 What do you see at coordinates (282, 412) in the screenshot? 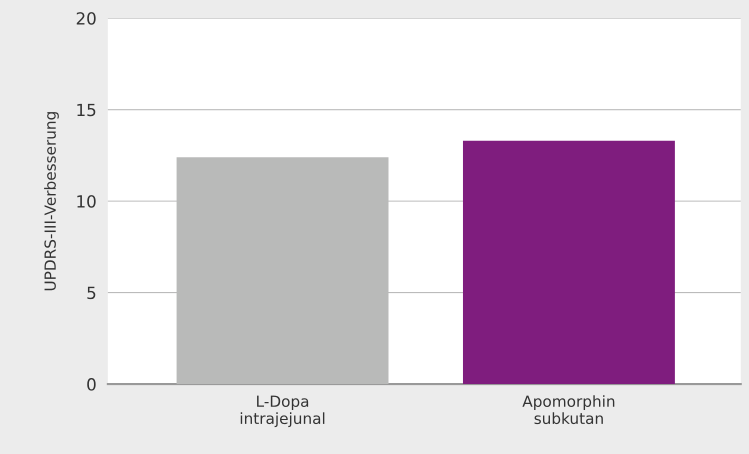
I see `x-tick-label: L-Dopa intrajejunal` at bounding box center [282, 412].